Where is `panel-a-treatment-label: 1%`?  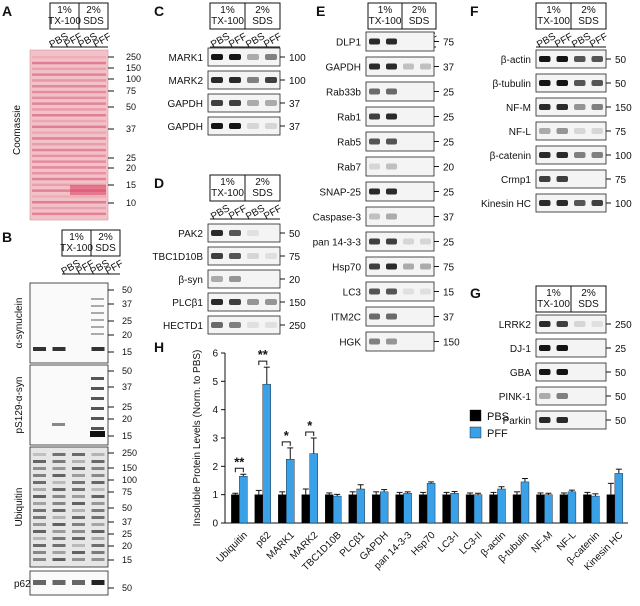
panel-a-treatment-label: 1% is located at coordinates (64, 10).